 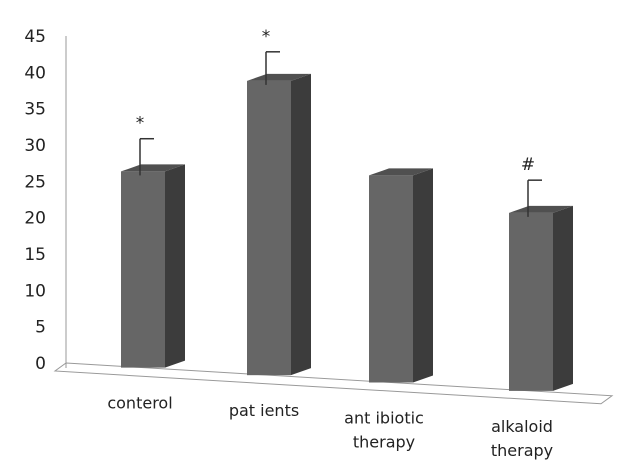 What do you see at coordinates (384, 418) in the screenshot?
I see `x-tick-label-line: ant ibiotic` at bounding box center [384, 418].